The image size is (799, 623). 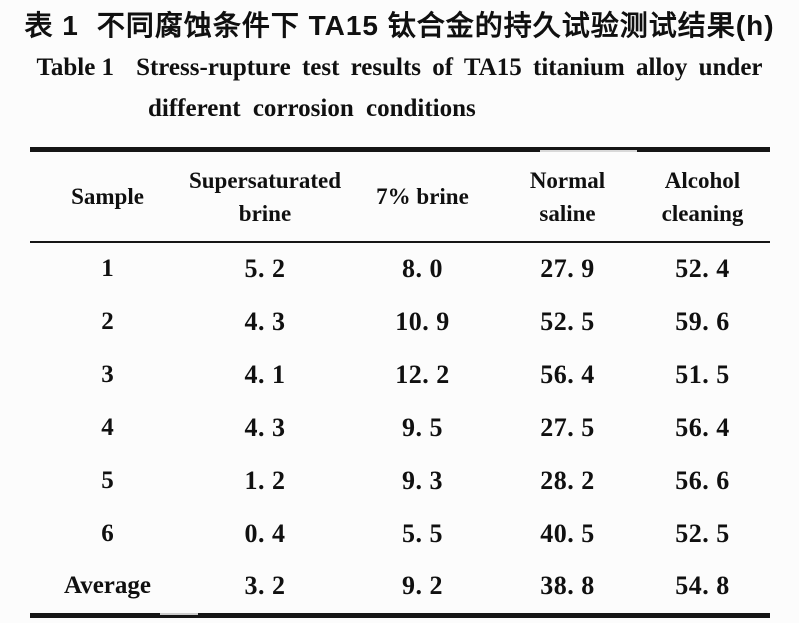 I want to click on table-caption-zh: 表 1 不同腐蚀条件下 TA15 钛合金的持久试验测试结果(h), so click(x=399, y=24).